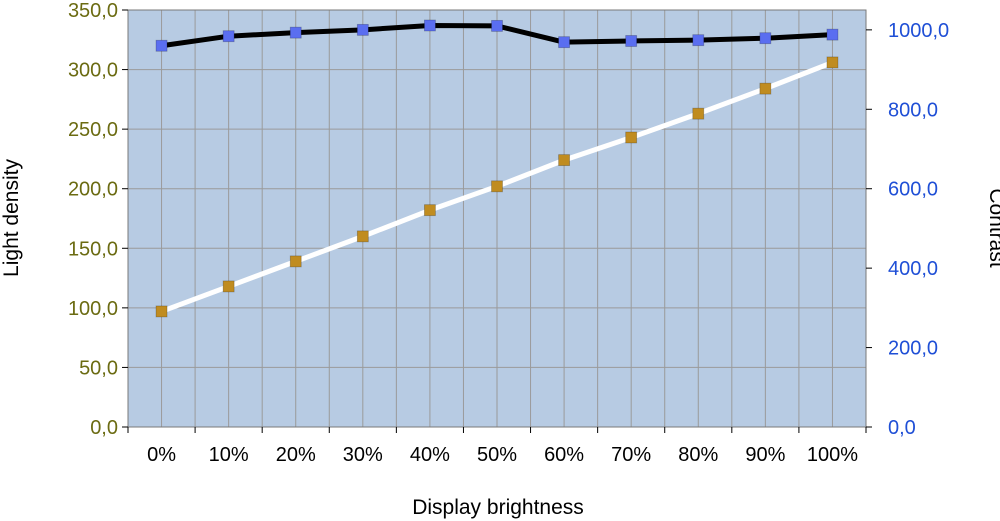 The image size is (1000, 521). What do you see at coordinates (765, 455) in the screenshot?
I see `x-tick-label: 90%` at bounding box center [765, 455].